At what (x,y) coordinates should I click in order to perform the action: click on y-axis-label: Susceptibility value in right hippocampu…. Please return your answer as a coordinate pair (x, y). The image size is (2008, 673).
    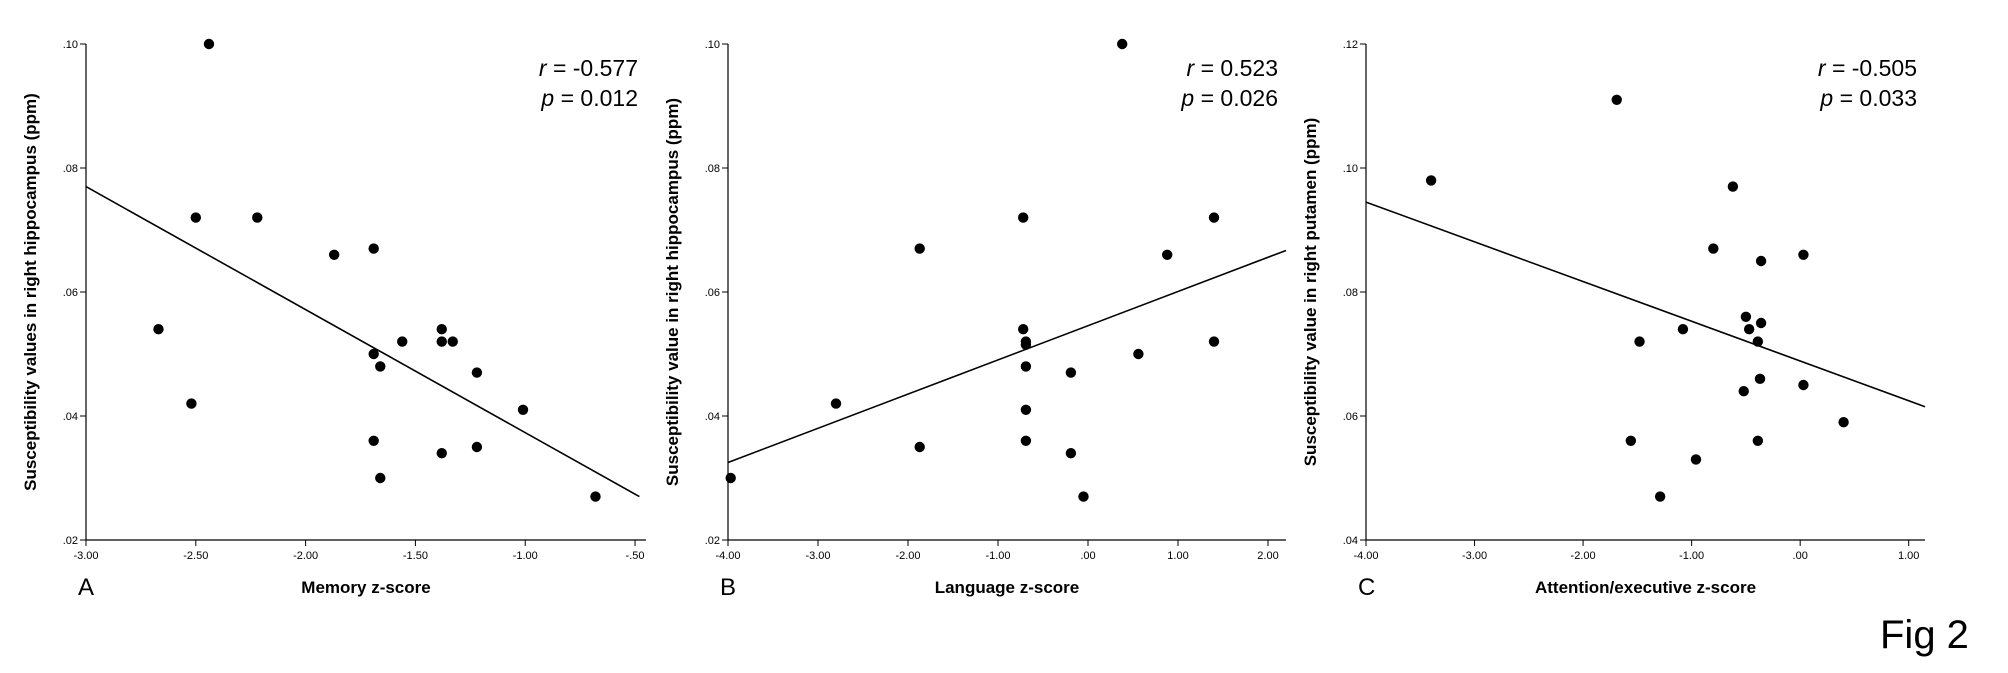
    Looking at the image, I should click on (672, 292).